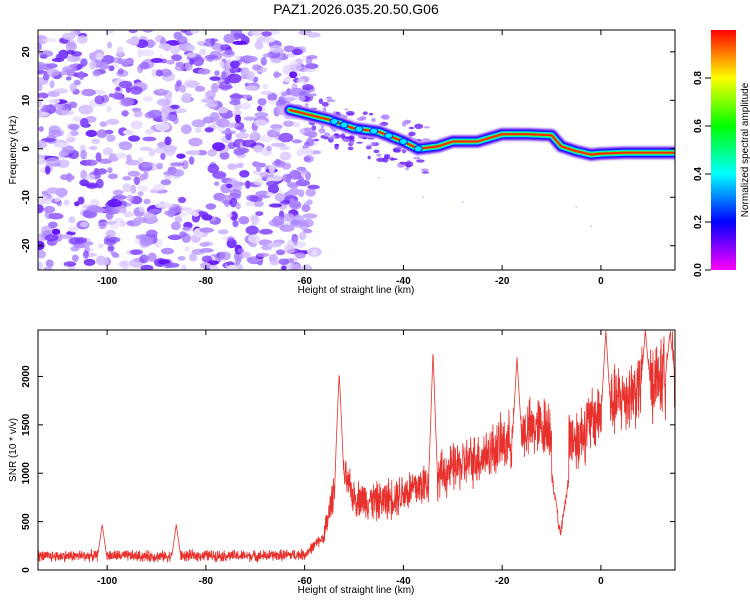 The width and height of the screenshot is (750, 600). I want to click on x-tick-label: -80, so click(206, 281).